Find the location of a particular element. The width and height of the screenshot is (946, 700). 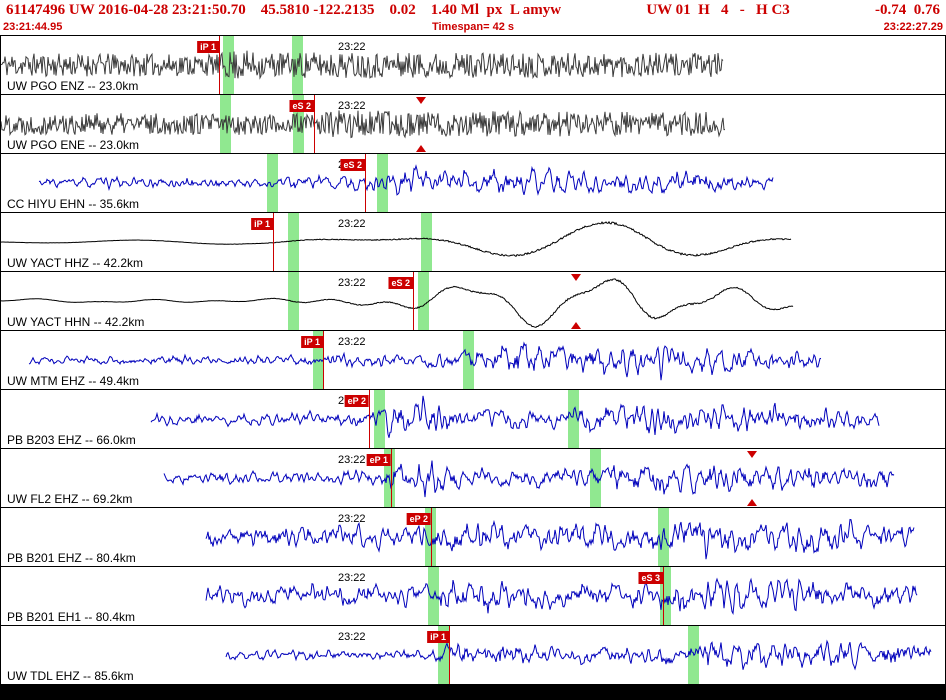

trace-row-4: 23:22 iP 1 UW YACT HHZ -- 42.2km is located at coordinates (473, 242).